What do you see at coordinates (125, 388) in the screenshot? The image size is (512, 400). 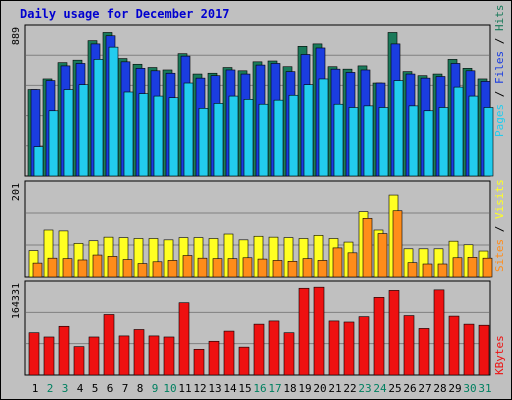 I see `x-tick-label-7: 7` at bounding box center [125, 388].